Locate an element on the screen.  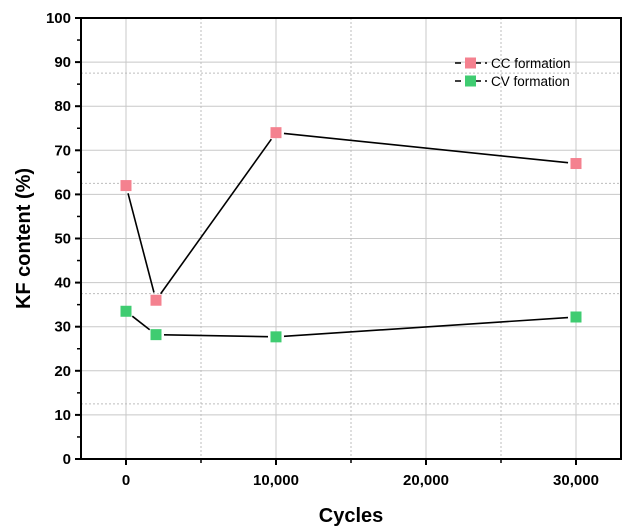
y-tick-label: 100 is located at coordinates (58, 18).